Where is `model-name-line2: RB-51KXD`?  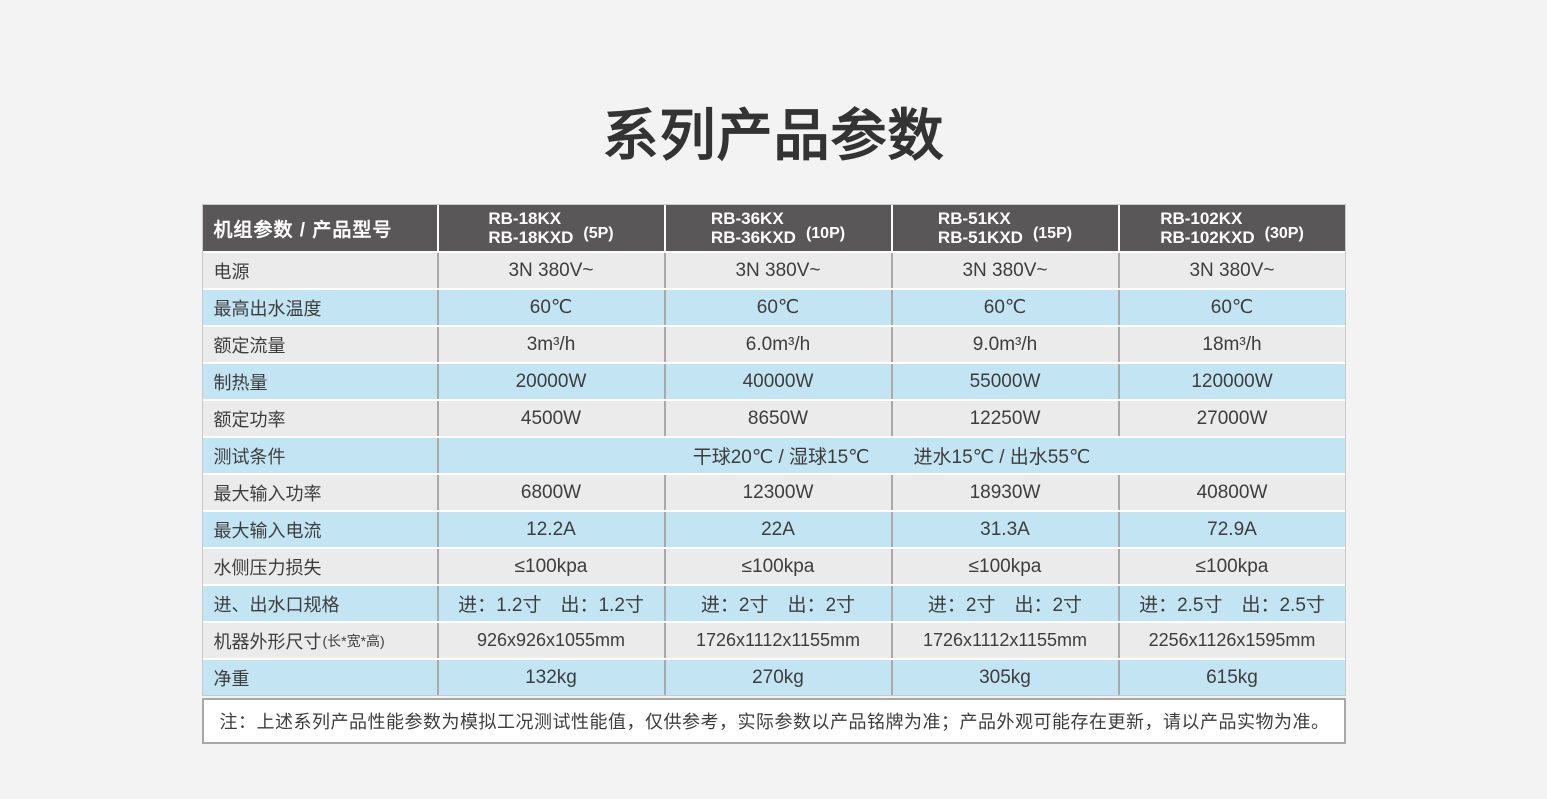
model-name-line2: RB-51KXD is located at coordinates (980, 237).